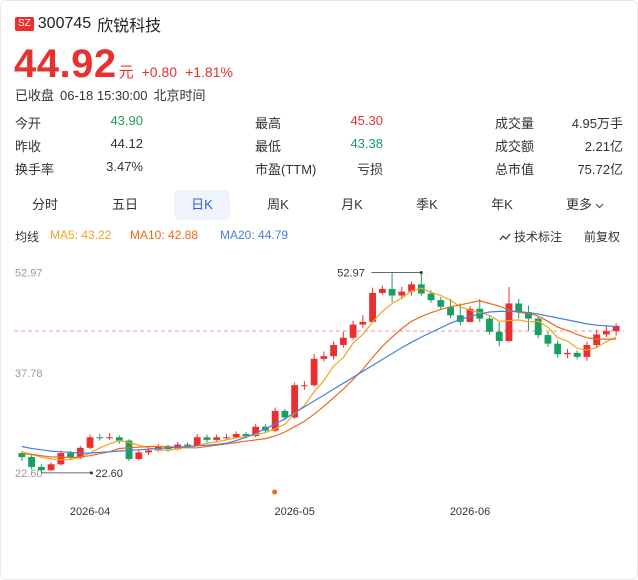 This screenshot has height=580, width=638. Describe the element at coordinates (278, 204) in the screenshot. I see `tab-weekly-k: 周K` at that location.